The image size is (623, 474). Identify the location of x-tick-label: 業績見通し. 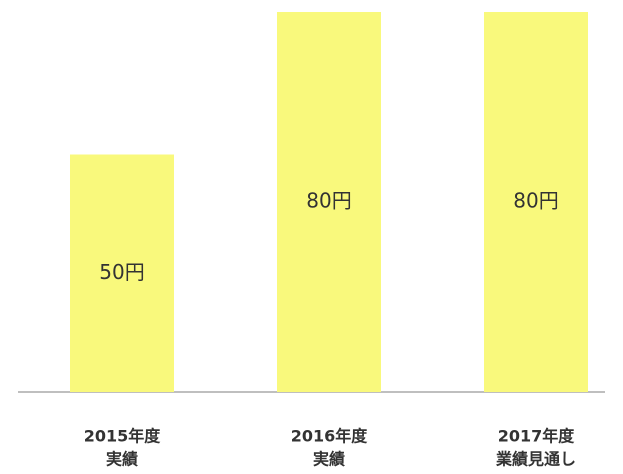
(535, 459).